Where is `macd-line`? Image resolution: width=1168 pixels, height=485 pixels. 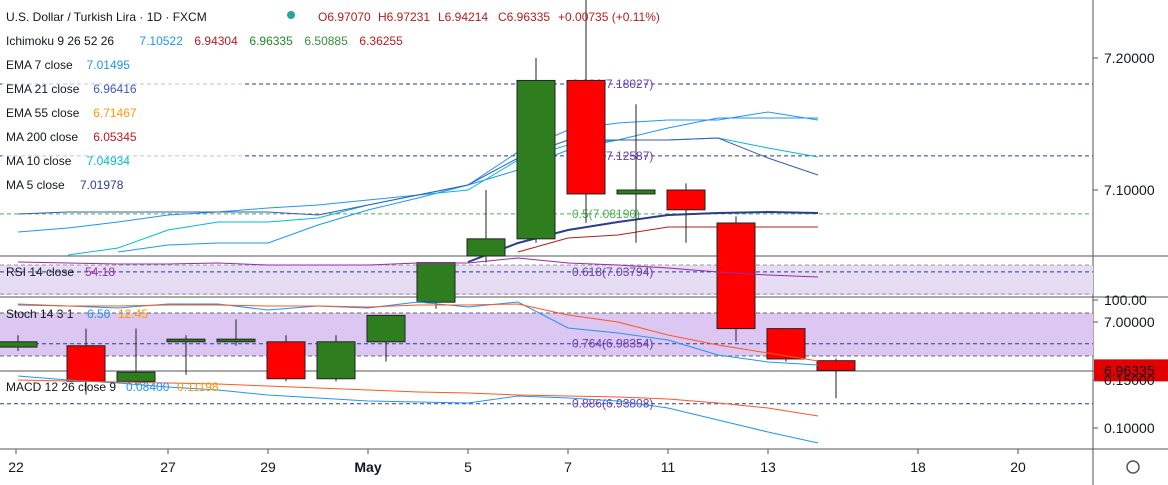 macd-line is located at coordinates (418, 409).